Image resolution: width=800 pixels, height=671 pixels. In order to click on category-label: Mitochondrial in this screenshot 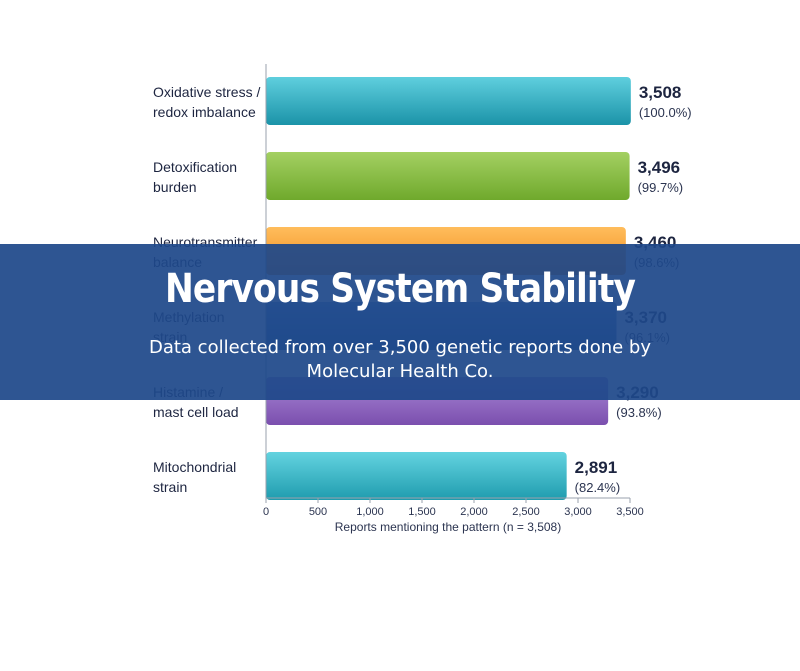, I will do `click(194, 467)`.